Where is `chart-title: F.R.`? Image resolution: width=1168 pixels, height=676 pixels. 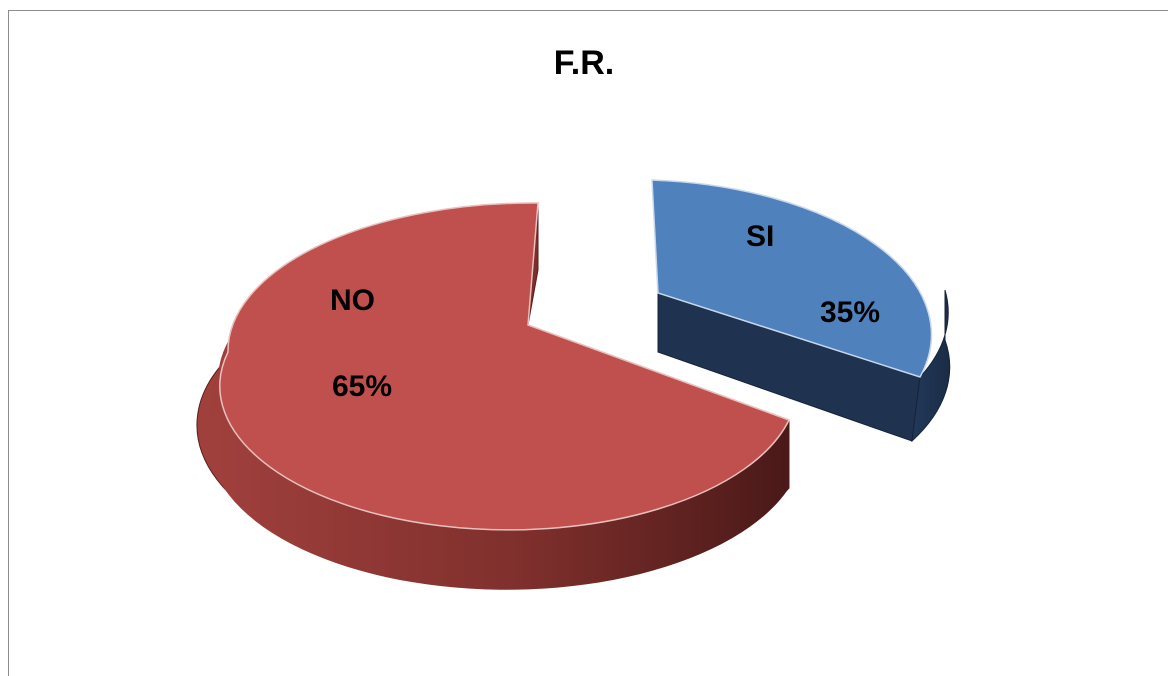
chart-title: F.R. is located at coordinates (584, 63).